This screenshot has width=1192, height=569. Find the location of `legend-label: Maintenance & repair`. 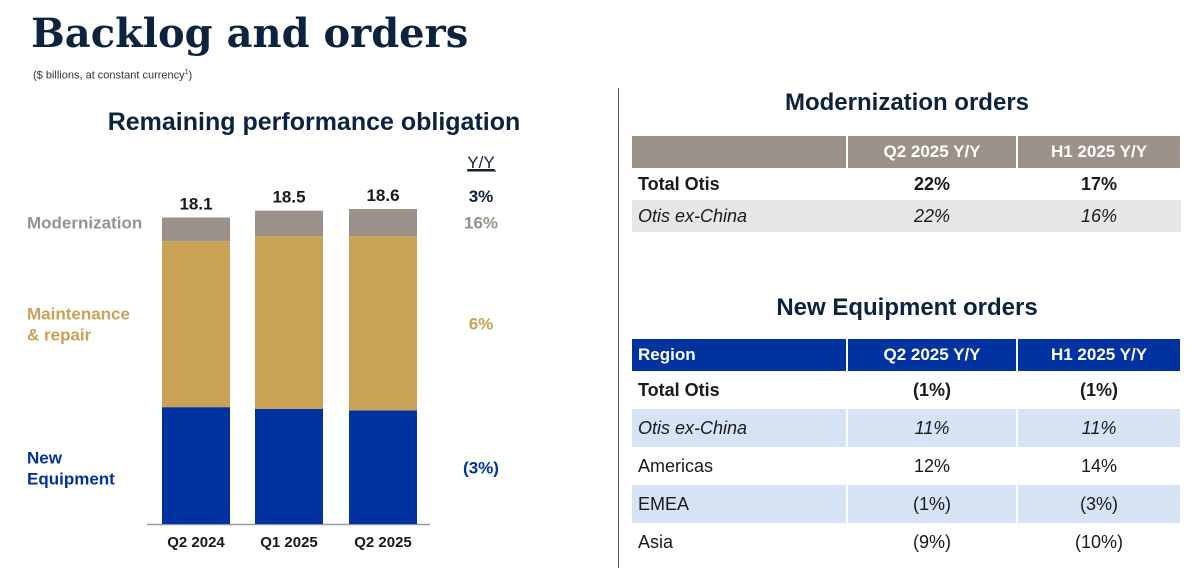

legend-label: Maintenance & repair is located at coordinates (78, 324).